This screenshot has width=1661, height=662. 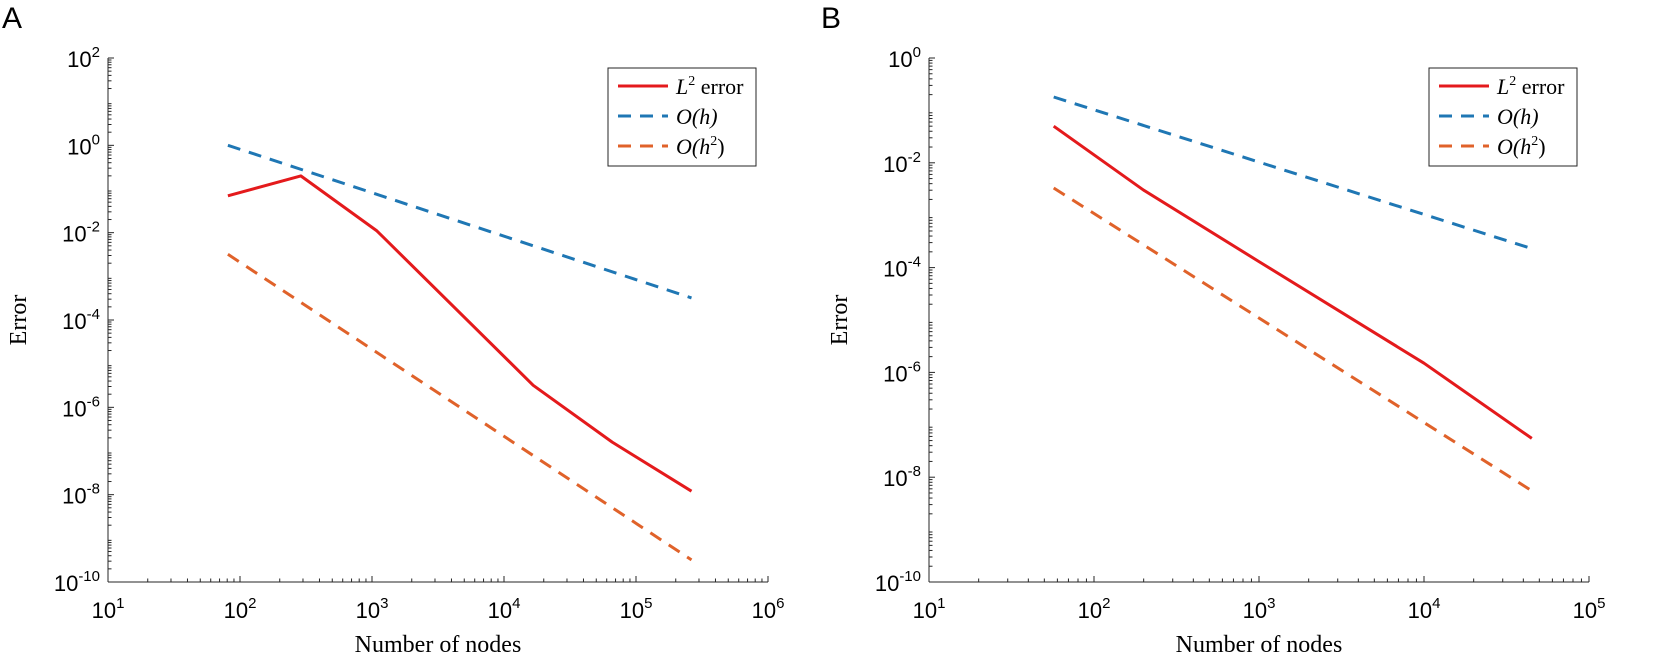 What do you see at coordinates (768, 609) in the screenshot?
I see `x-tick-label: 10⁶` at bounding box center [768, 609].